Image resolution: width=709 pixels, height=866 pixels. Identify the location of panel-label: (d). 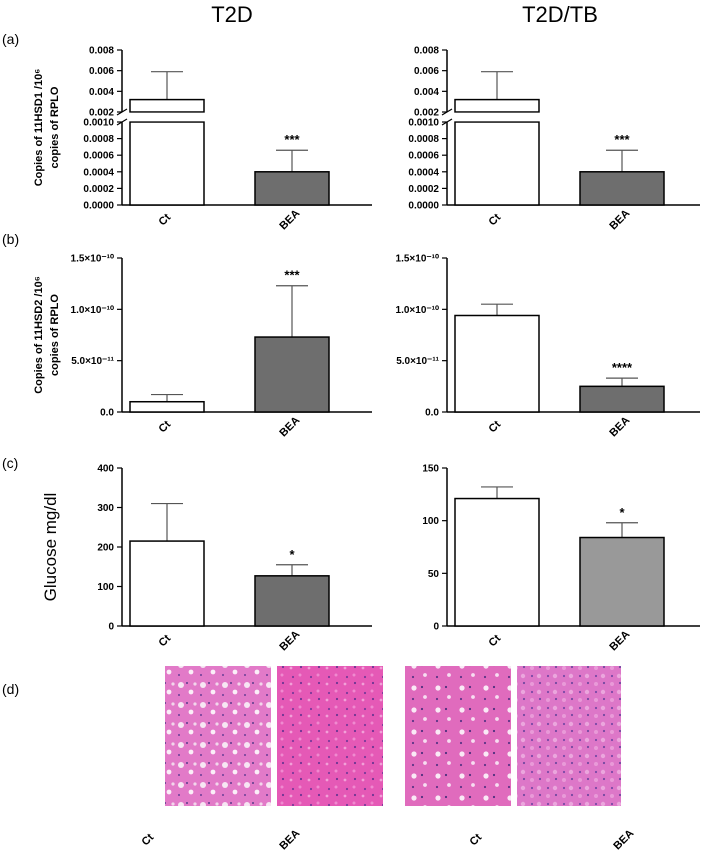
(10, 689).